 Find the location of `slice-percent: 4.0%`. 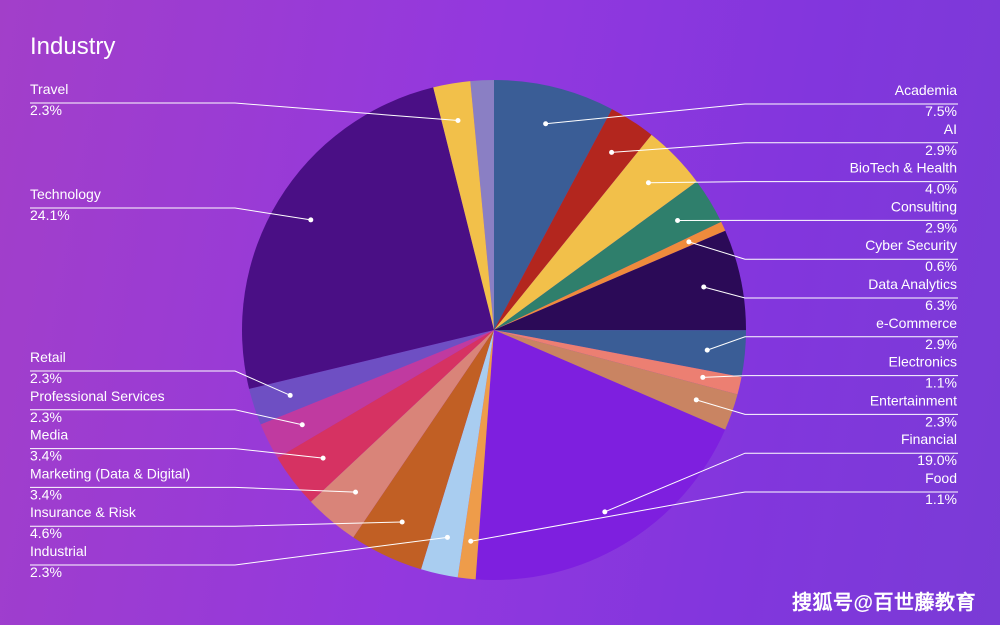

slice-percent: 4.0% is located at coordinates (941, 189).